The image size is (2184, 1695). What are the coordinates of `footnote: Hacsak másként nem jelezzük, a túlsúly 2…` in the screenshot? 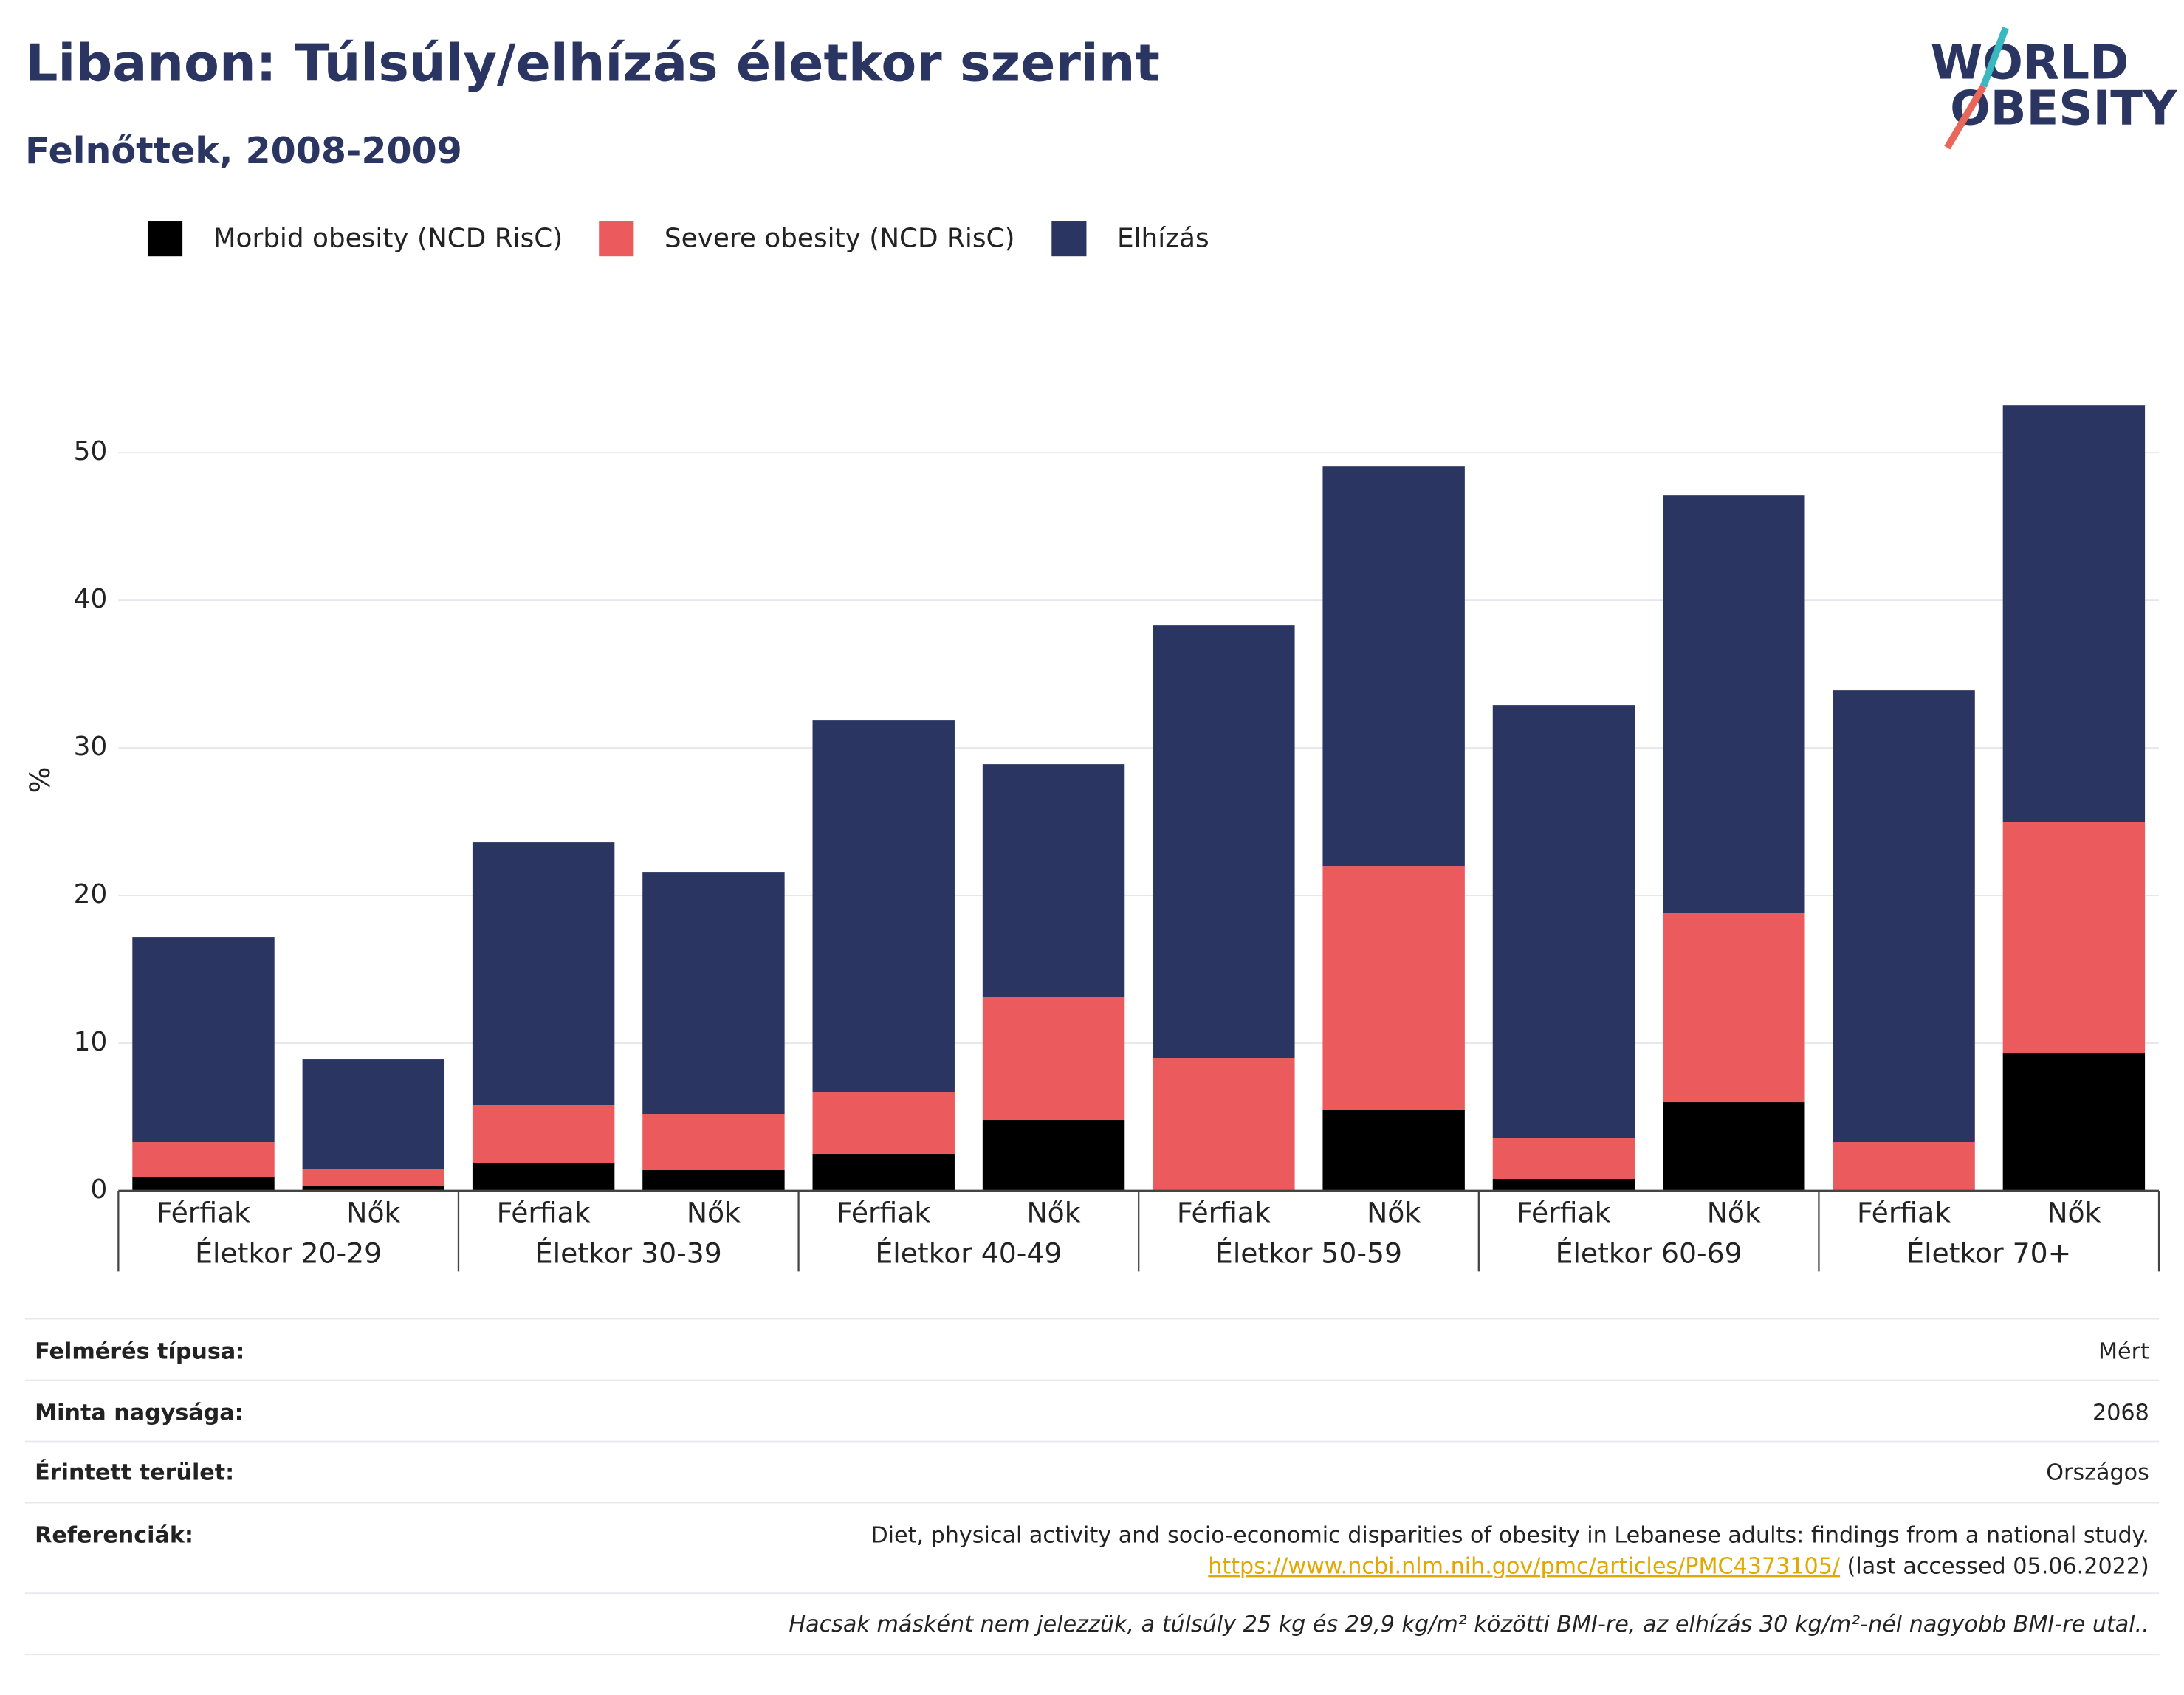 It's located at (1469, 1624).